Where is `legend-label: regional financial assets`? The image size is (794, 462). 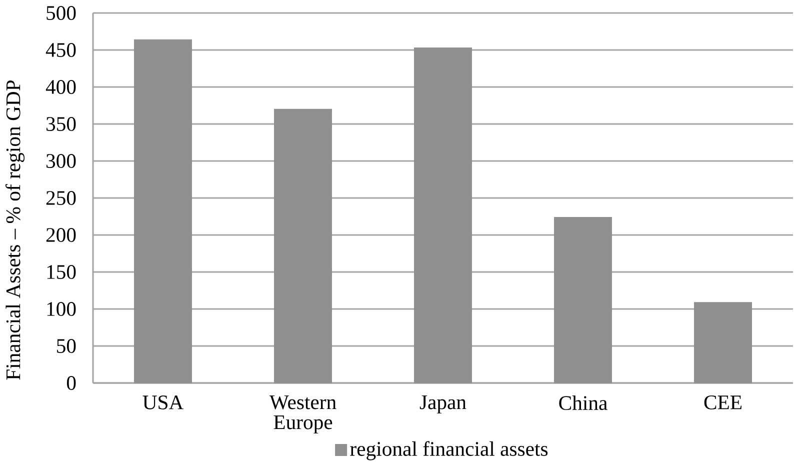
legend-label: regional financial assets is located at coordinates (449, 450).